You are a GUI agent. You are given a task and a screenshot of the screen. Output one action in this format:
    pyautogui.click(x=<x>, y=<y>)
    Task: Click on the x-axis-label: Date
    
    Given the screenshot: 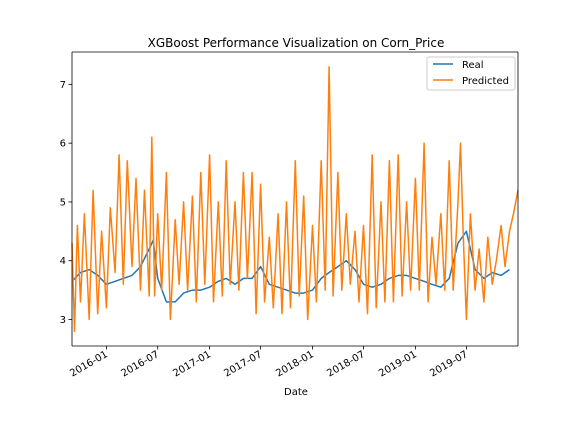 What is the action you would take?
    pyautogui.click(x=296, y=392)
    